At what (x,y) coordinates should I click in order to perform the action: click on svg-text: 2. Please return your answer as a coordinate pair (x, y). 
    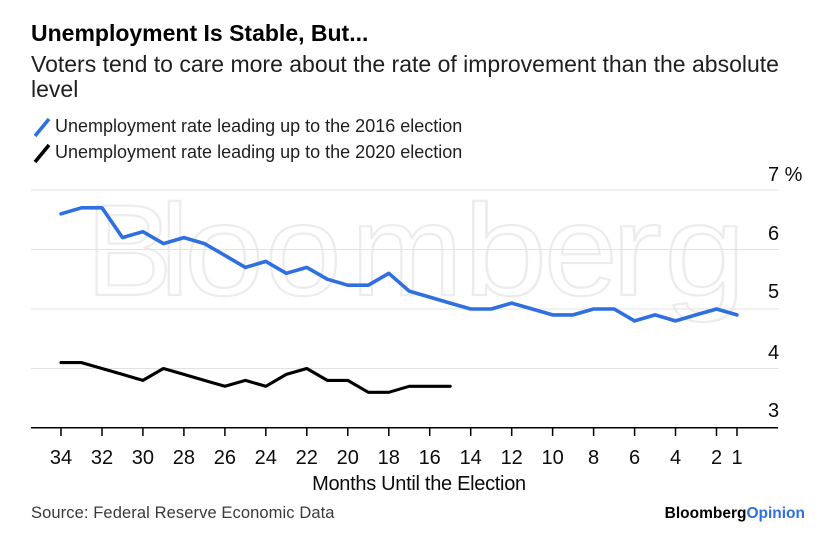
    Looking at the image, I should click on (716, 458).